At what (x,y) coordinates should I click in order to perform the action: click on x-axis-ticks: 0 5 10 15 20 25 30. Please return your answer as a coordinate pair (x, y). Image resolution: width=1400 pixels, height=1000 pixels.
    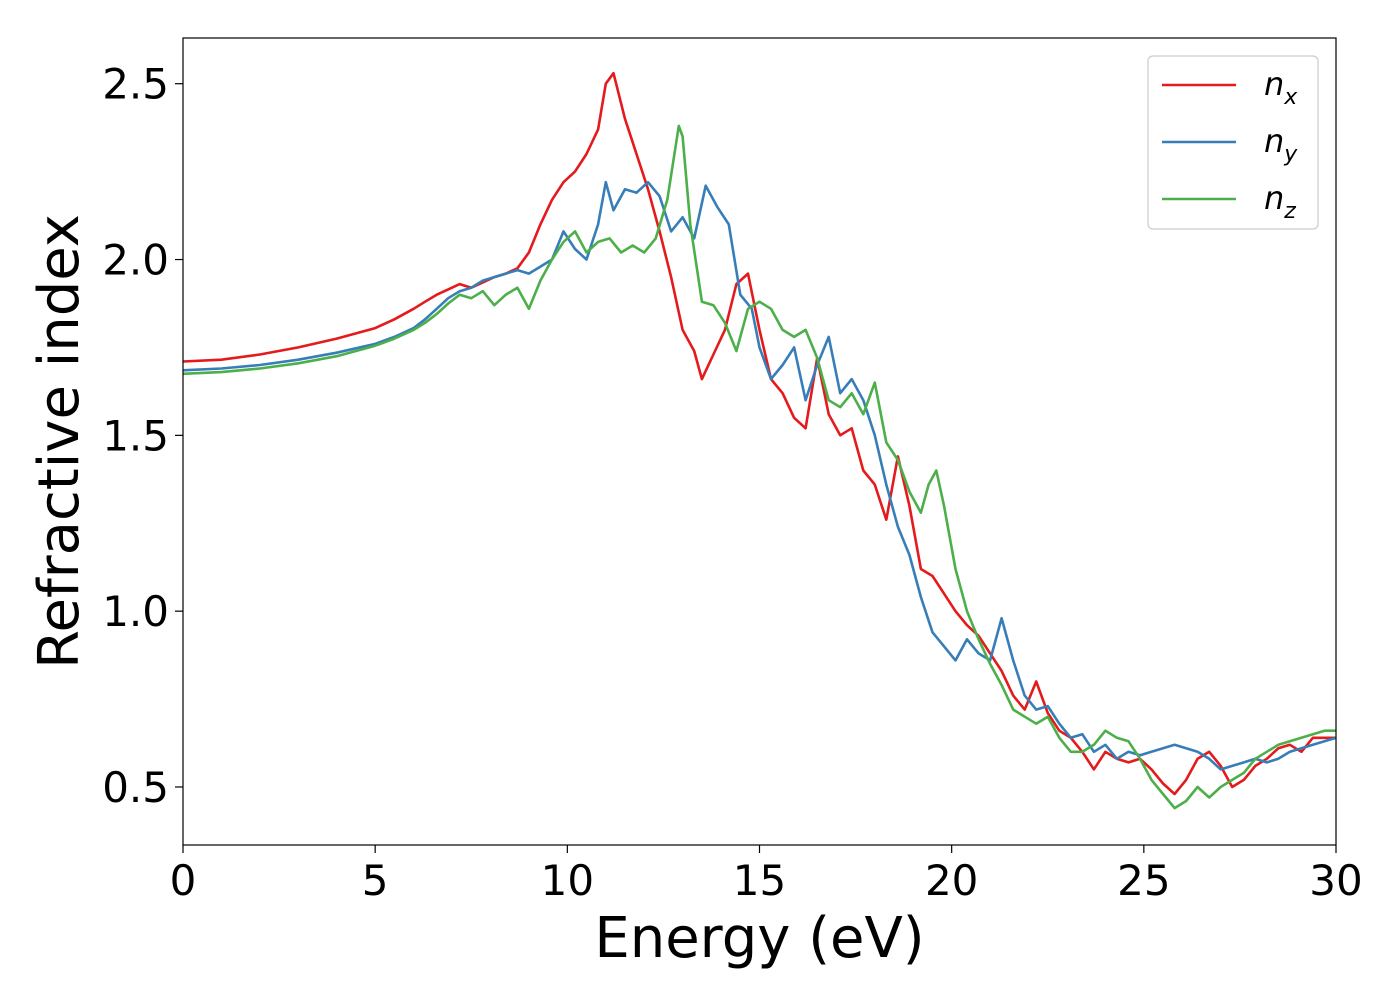
    Looking at the image, I should click on (766, 875).